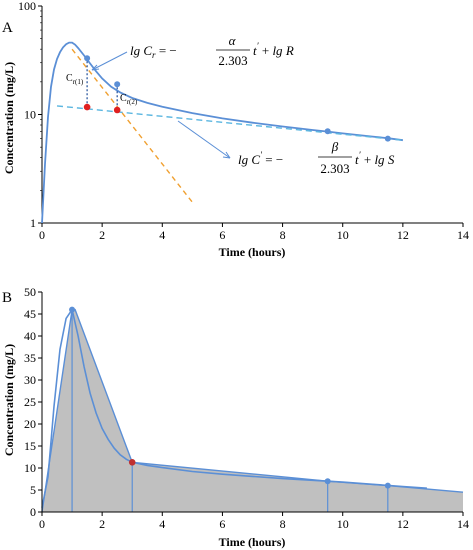 The height and width of the screenshot is (550, 473). What do you see at coordinates (30, 115) in the screenshot?
I see `panel-a-y-tick-label: 10` at bounding box center [30, 115].